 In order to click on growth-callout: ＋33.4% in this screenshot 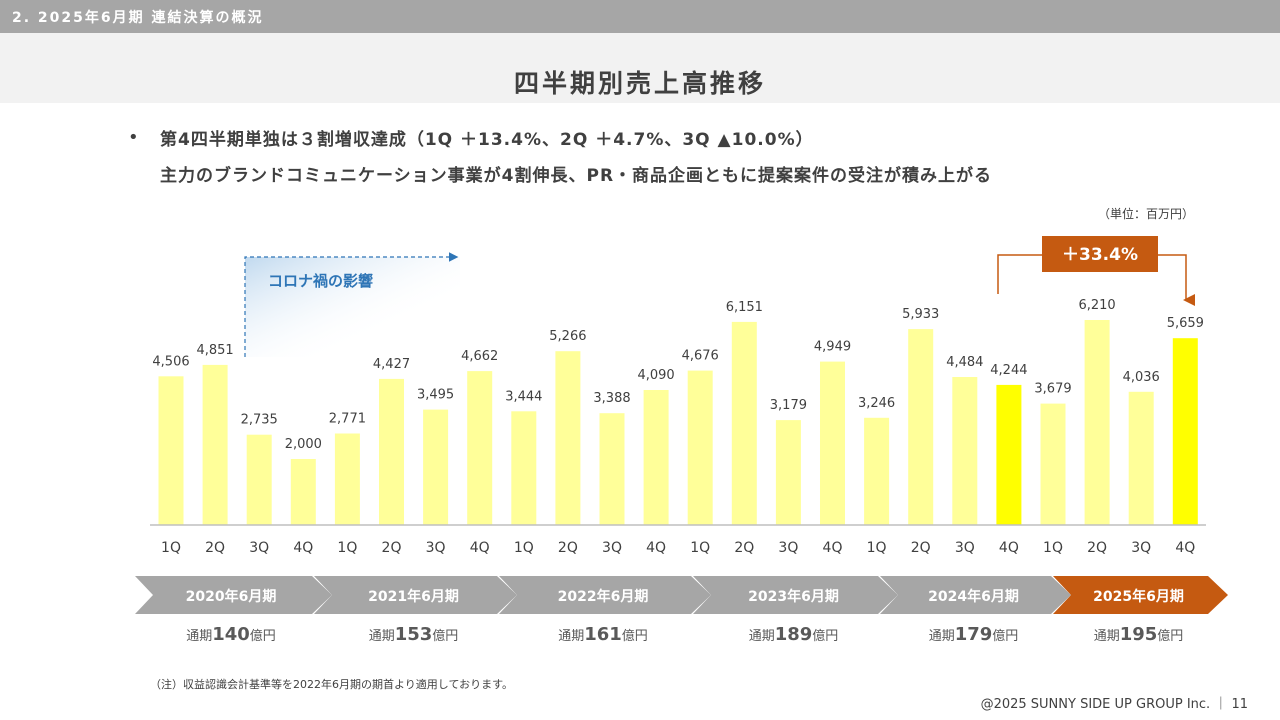, I will do `click(1096, 271)`.